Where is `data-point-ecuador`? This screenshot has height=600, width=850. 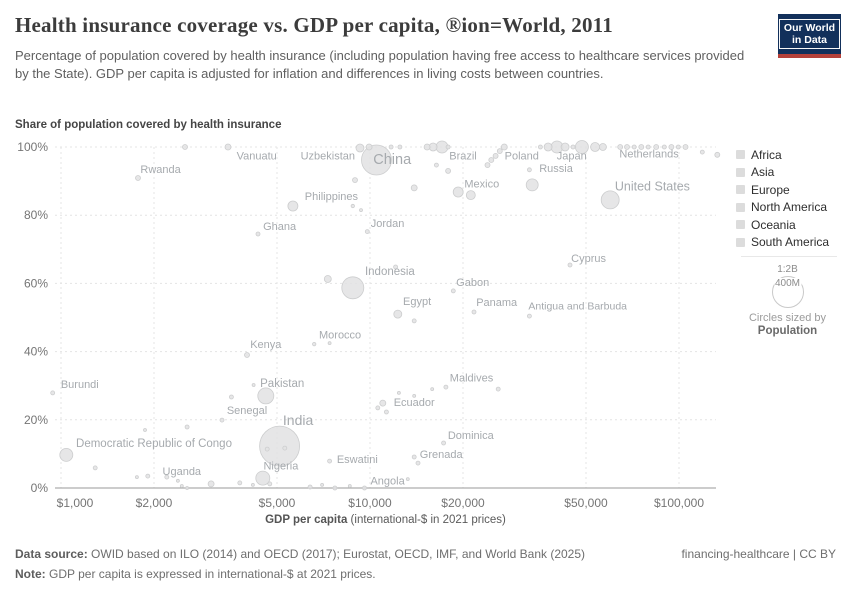
data-point-ecuador is located at coordinates (383, 403).